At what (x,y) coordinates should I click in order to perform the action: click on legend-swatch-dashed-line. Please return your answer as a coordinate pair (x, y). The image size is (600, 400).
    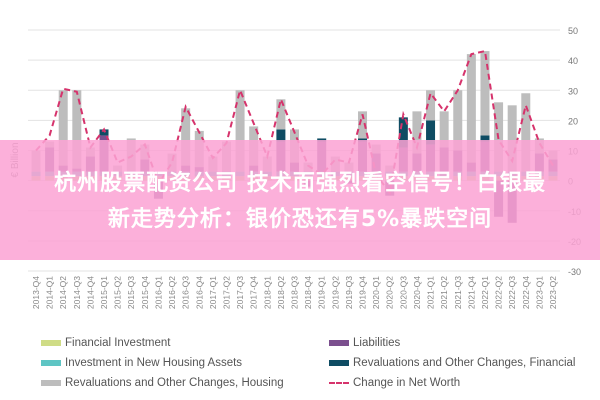
    Looking at the image, I should click on (339, 383).